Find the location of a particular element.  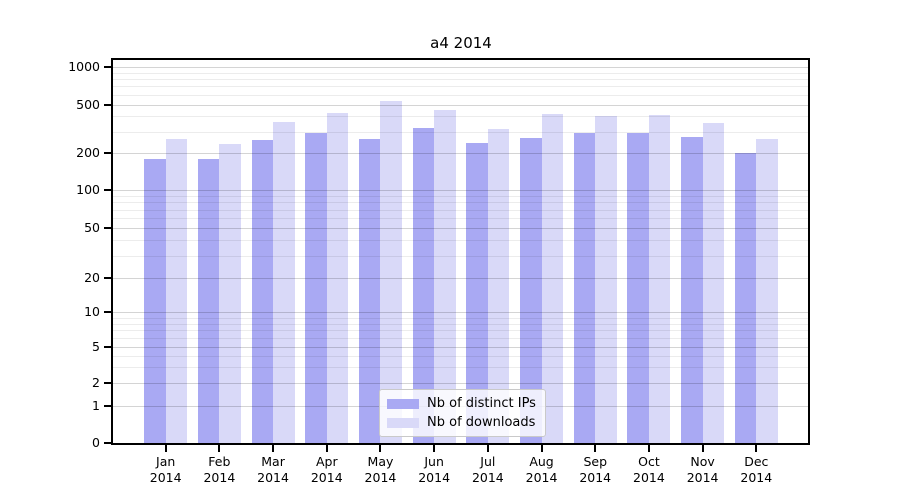

bar-may-downloads is located at coordinates (391, 272).